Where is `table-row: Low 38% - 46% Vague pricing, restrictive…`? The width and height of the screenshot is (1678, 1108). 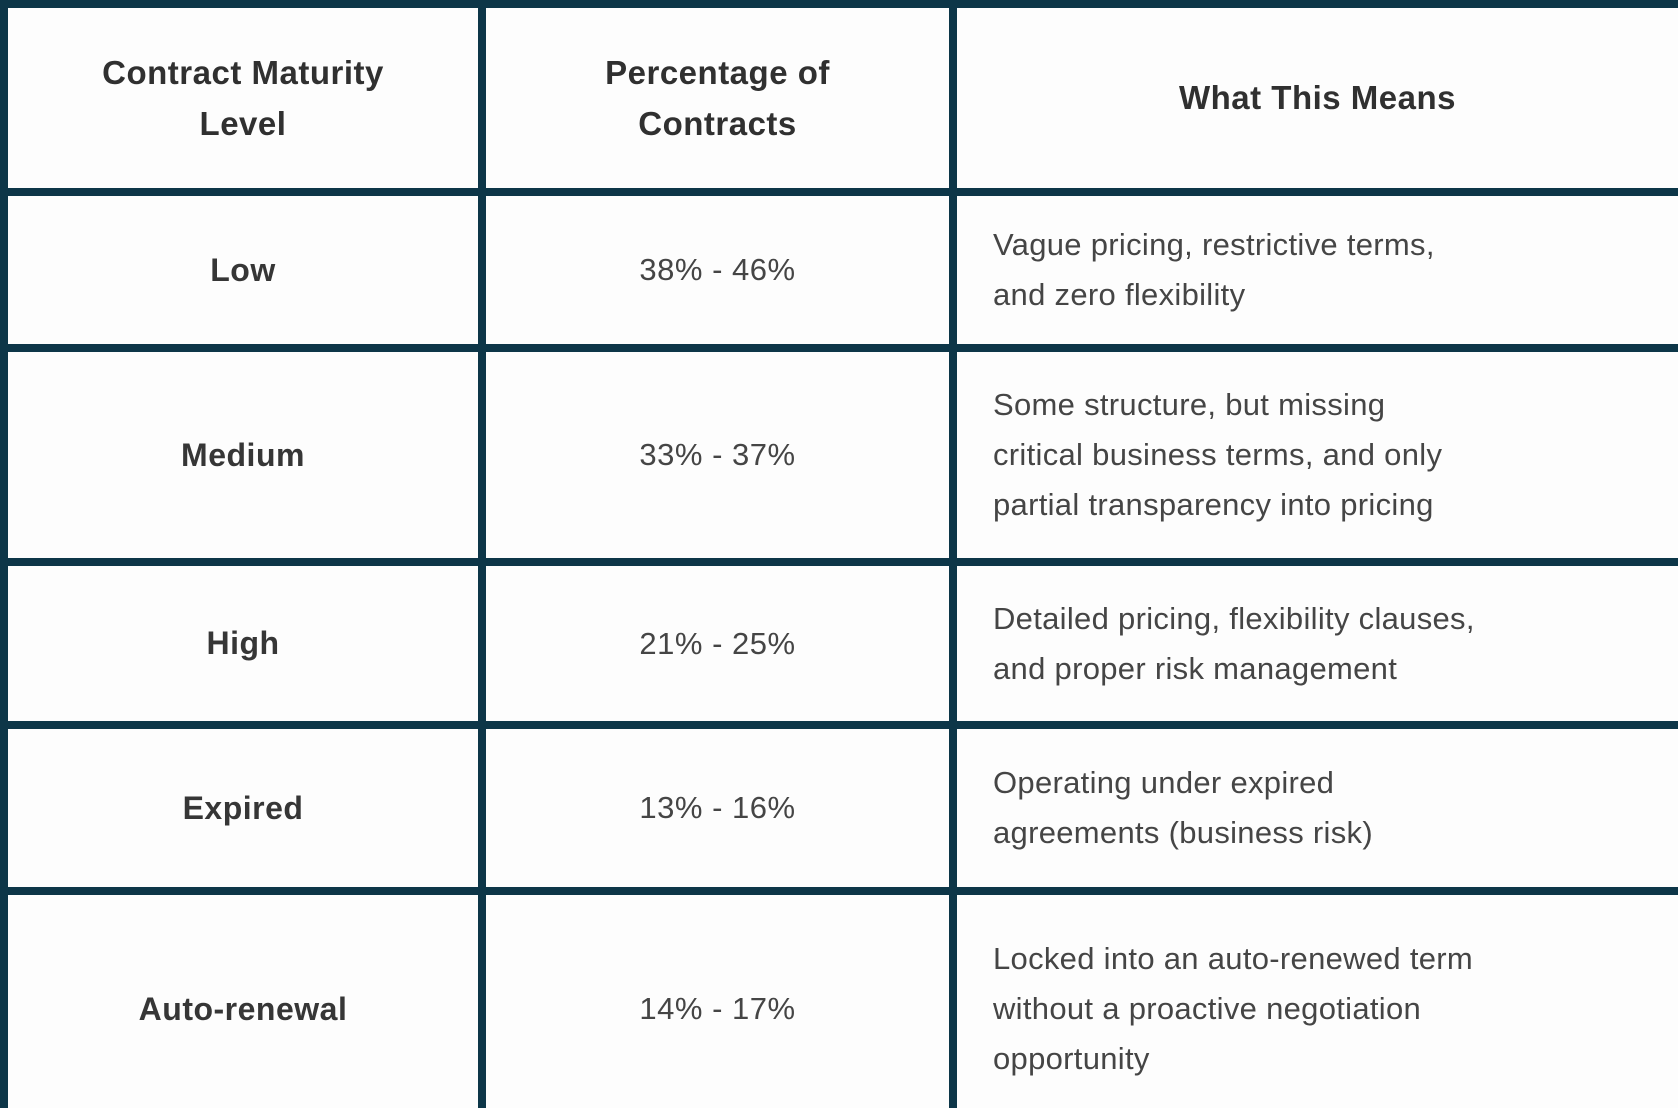 table-row: Low 38% - 46% Vague pricing, restrictive… is located at coordinates (839, 270).